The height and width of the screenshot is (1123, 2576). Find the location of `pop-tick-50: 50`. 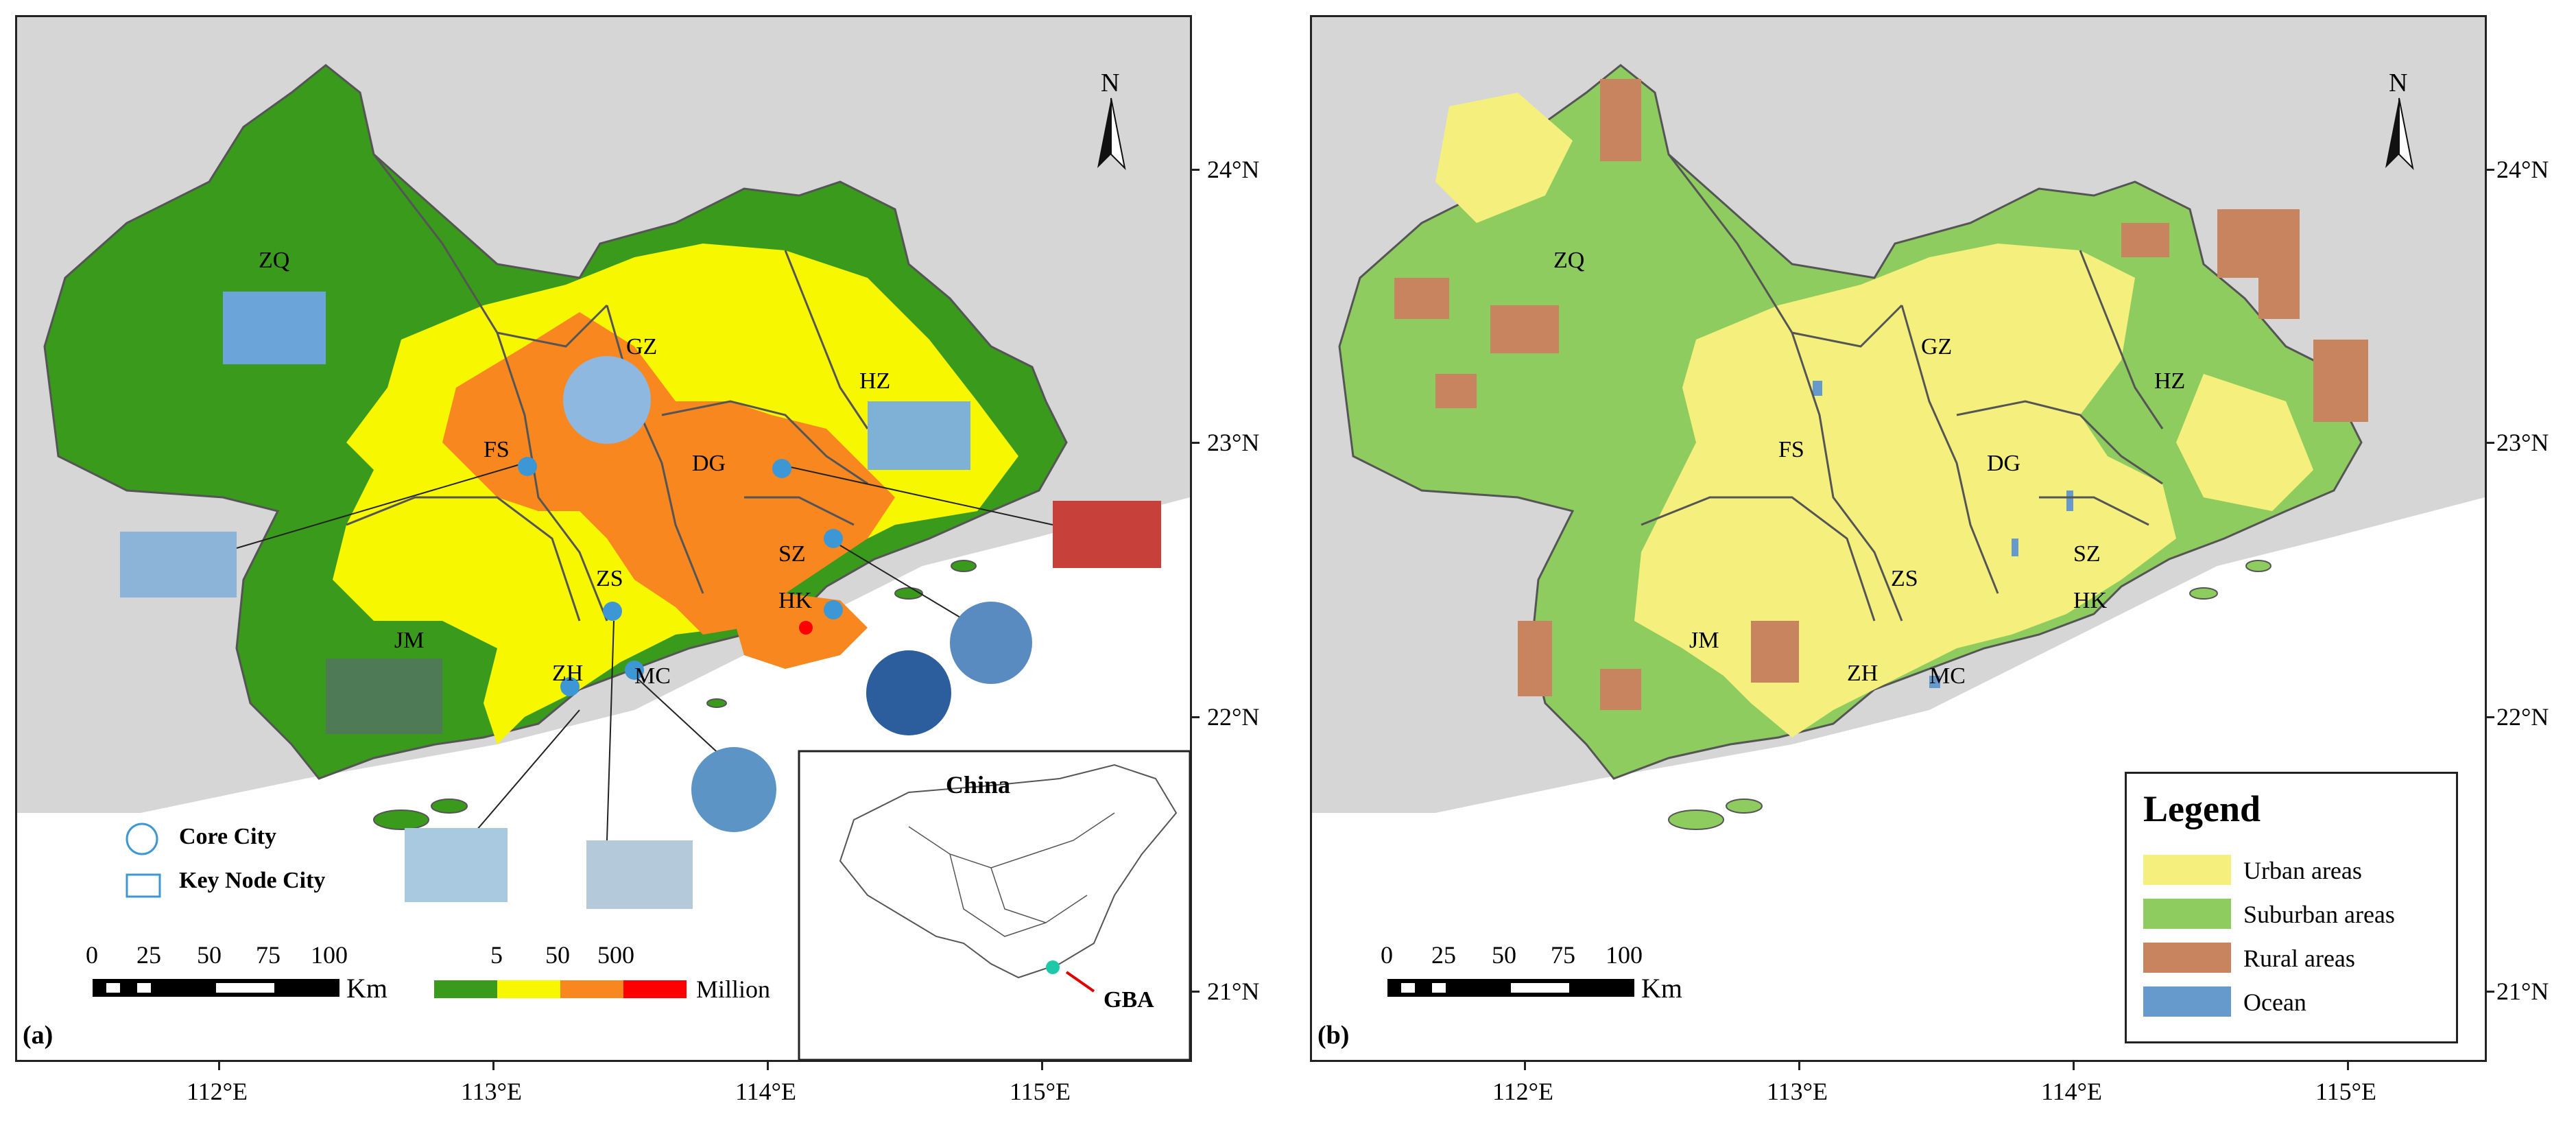

pop-tick-50: 50 is located at coordinates (557, 955).